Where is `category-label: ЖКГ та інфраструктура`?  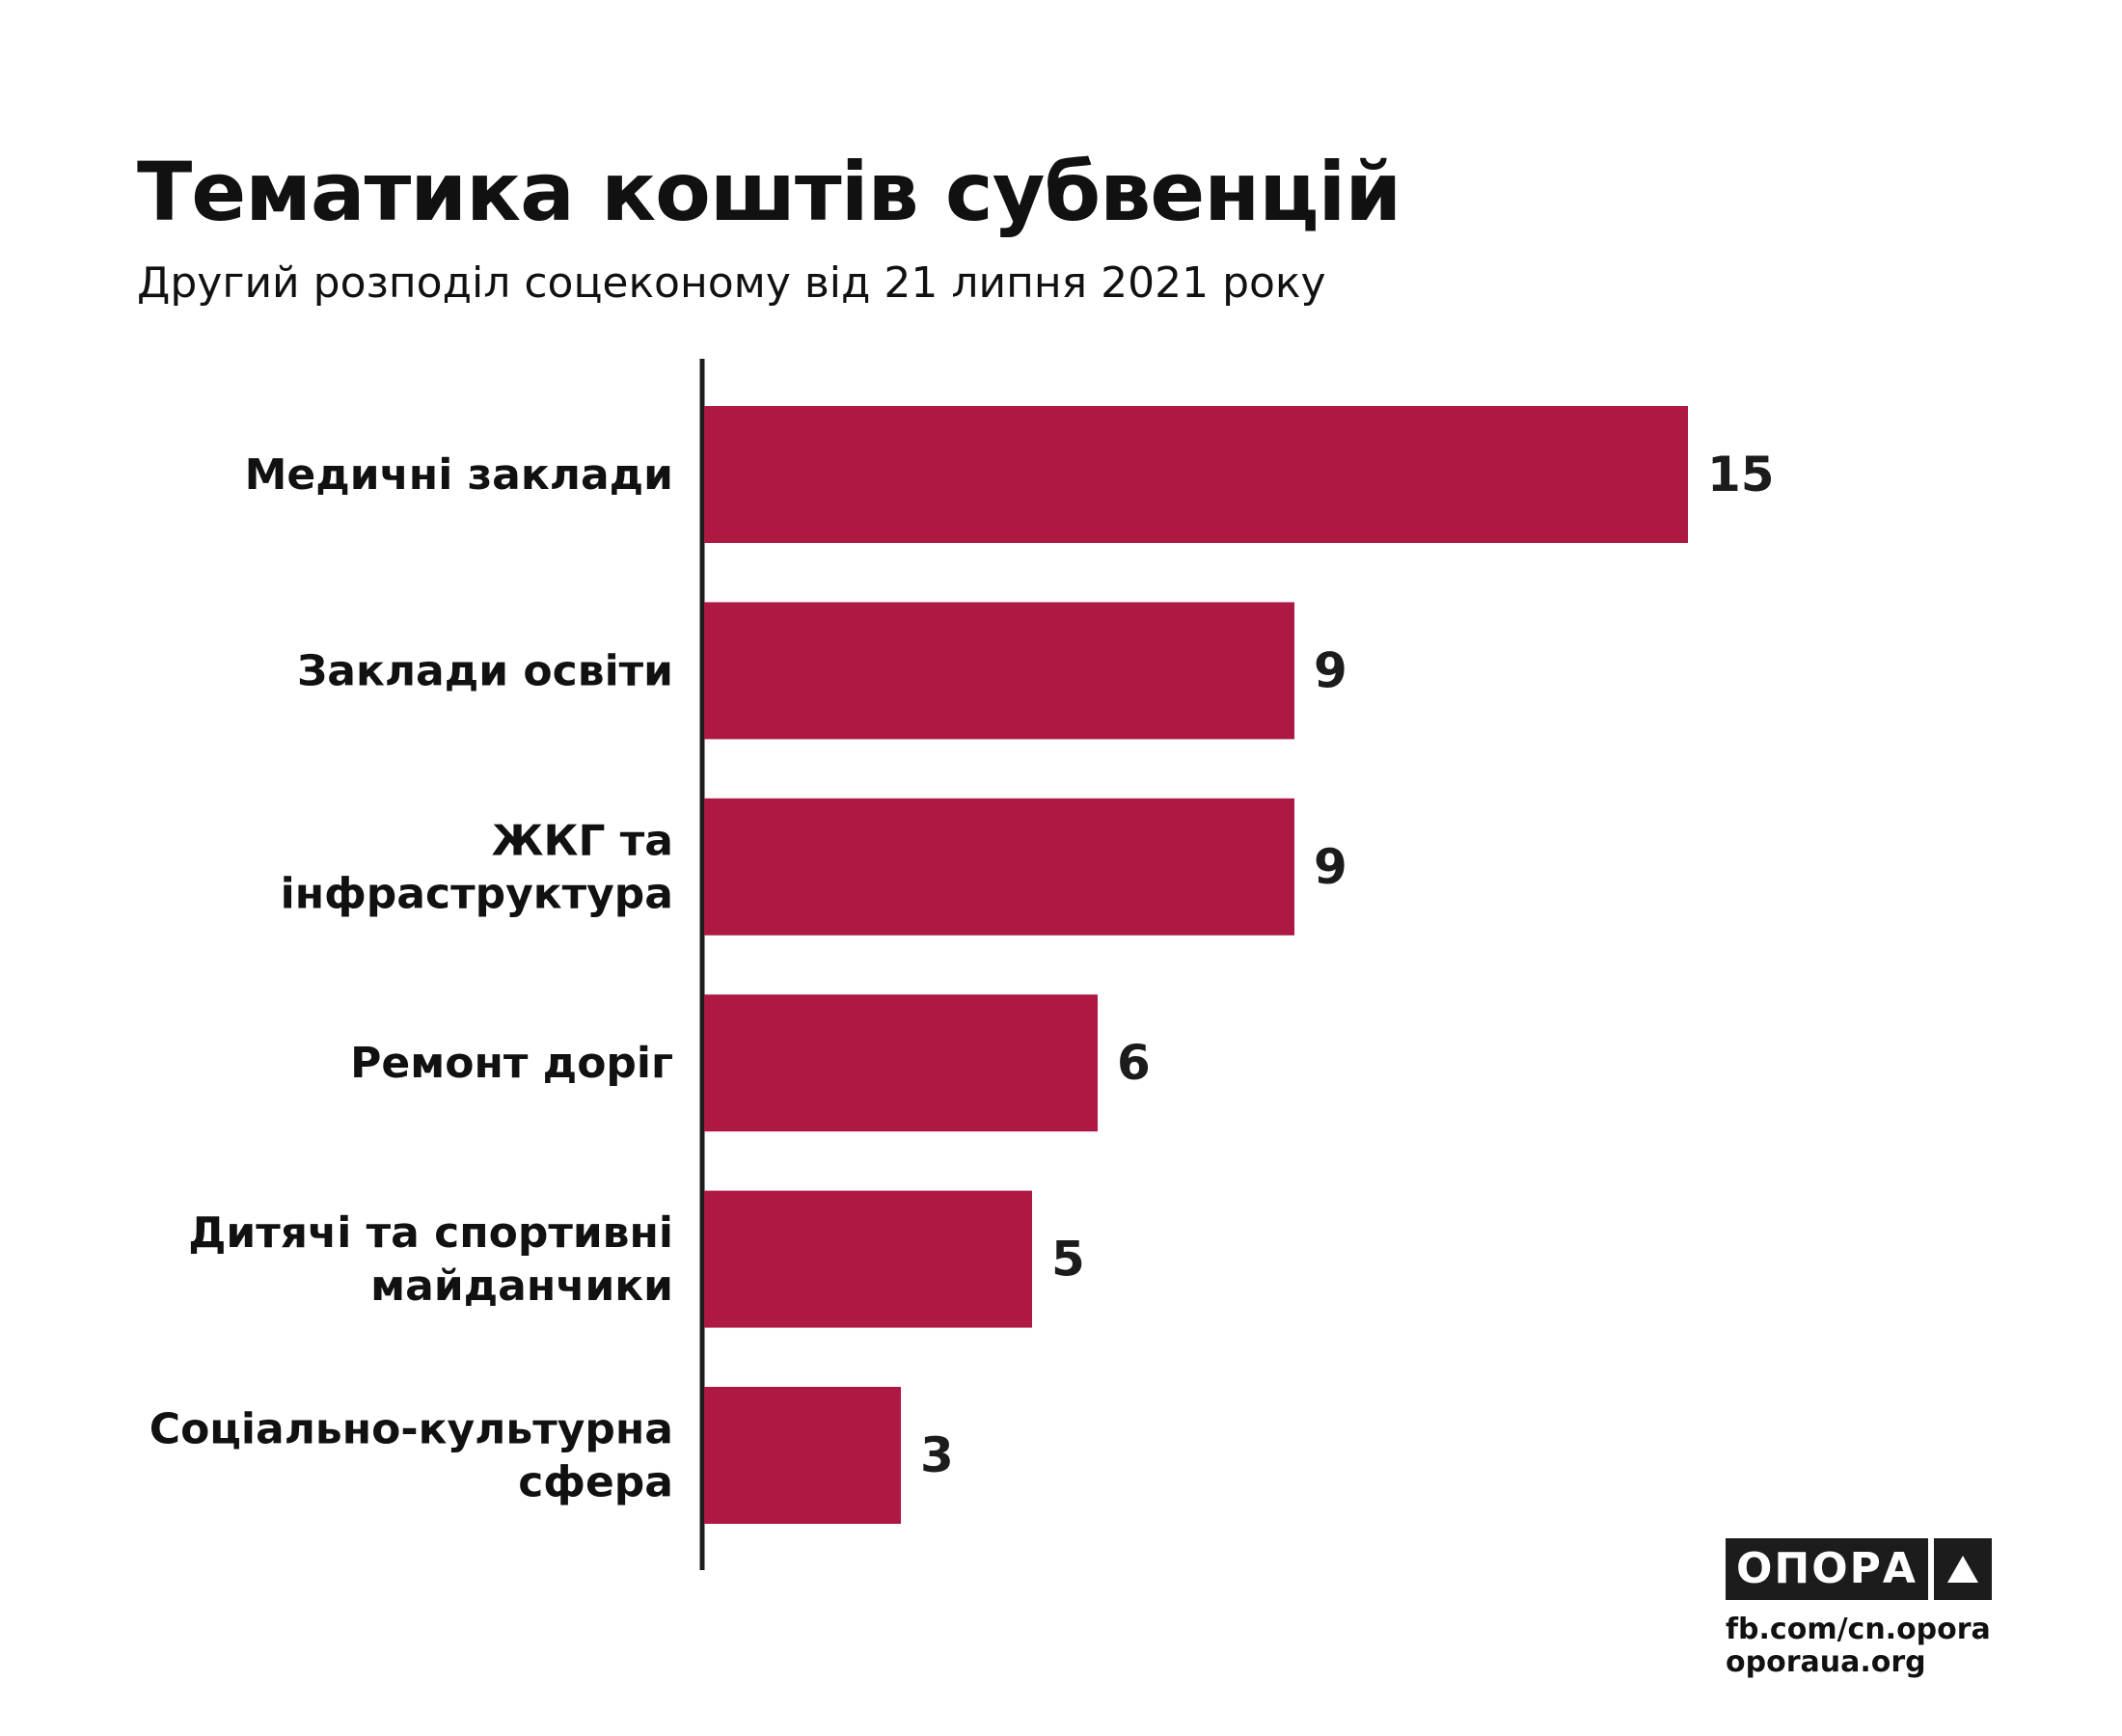 category-label: ЖКГ та інфраструктура is located at coordinates (477, 867).